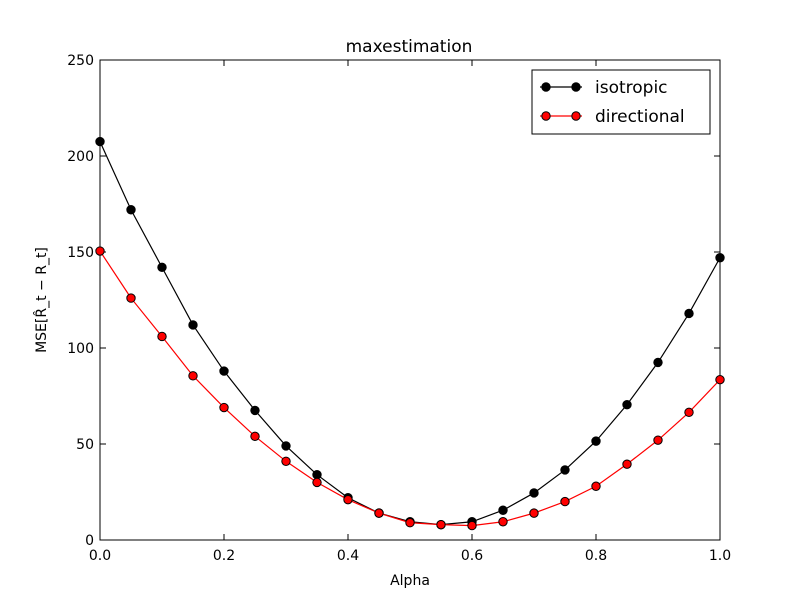  What do you see at coordinates (631, 88) in the screenshot?
I see `legend-label-isotropic: isotropic` at bounding box center [631, 88].